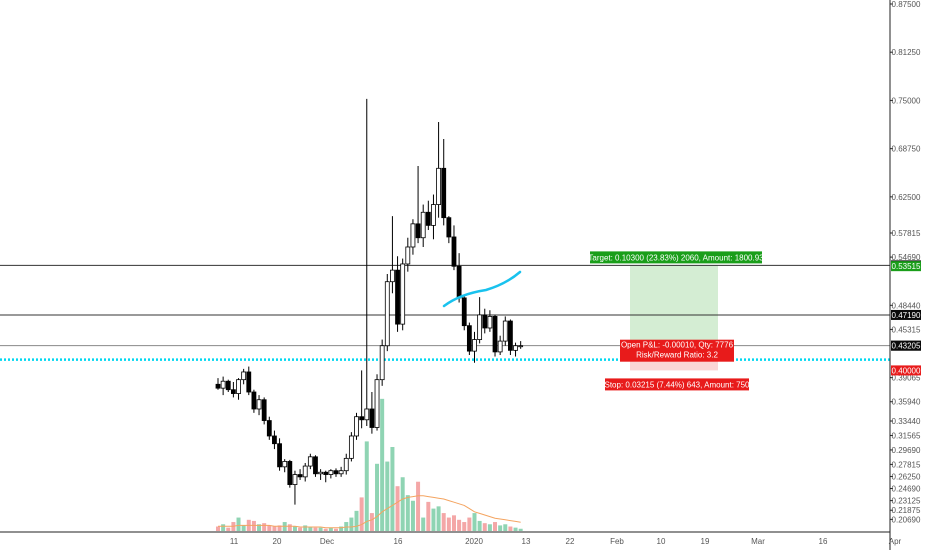  What do you see at coordinates (906, 266) in the screenshot?
I see `price-badge-label: 0.53515` at bounding box center [906, 266].